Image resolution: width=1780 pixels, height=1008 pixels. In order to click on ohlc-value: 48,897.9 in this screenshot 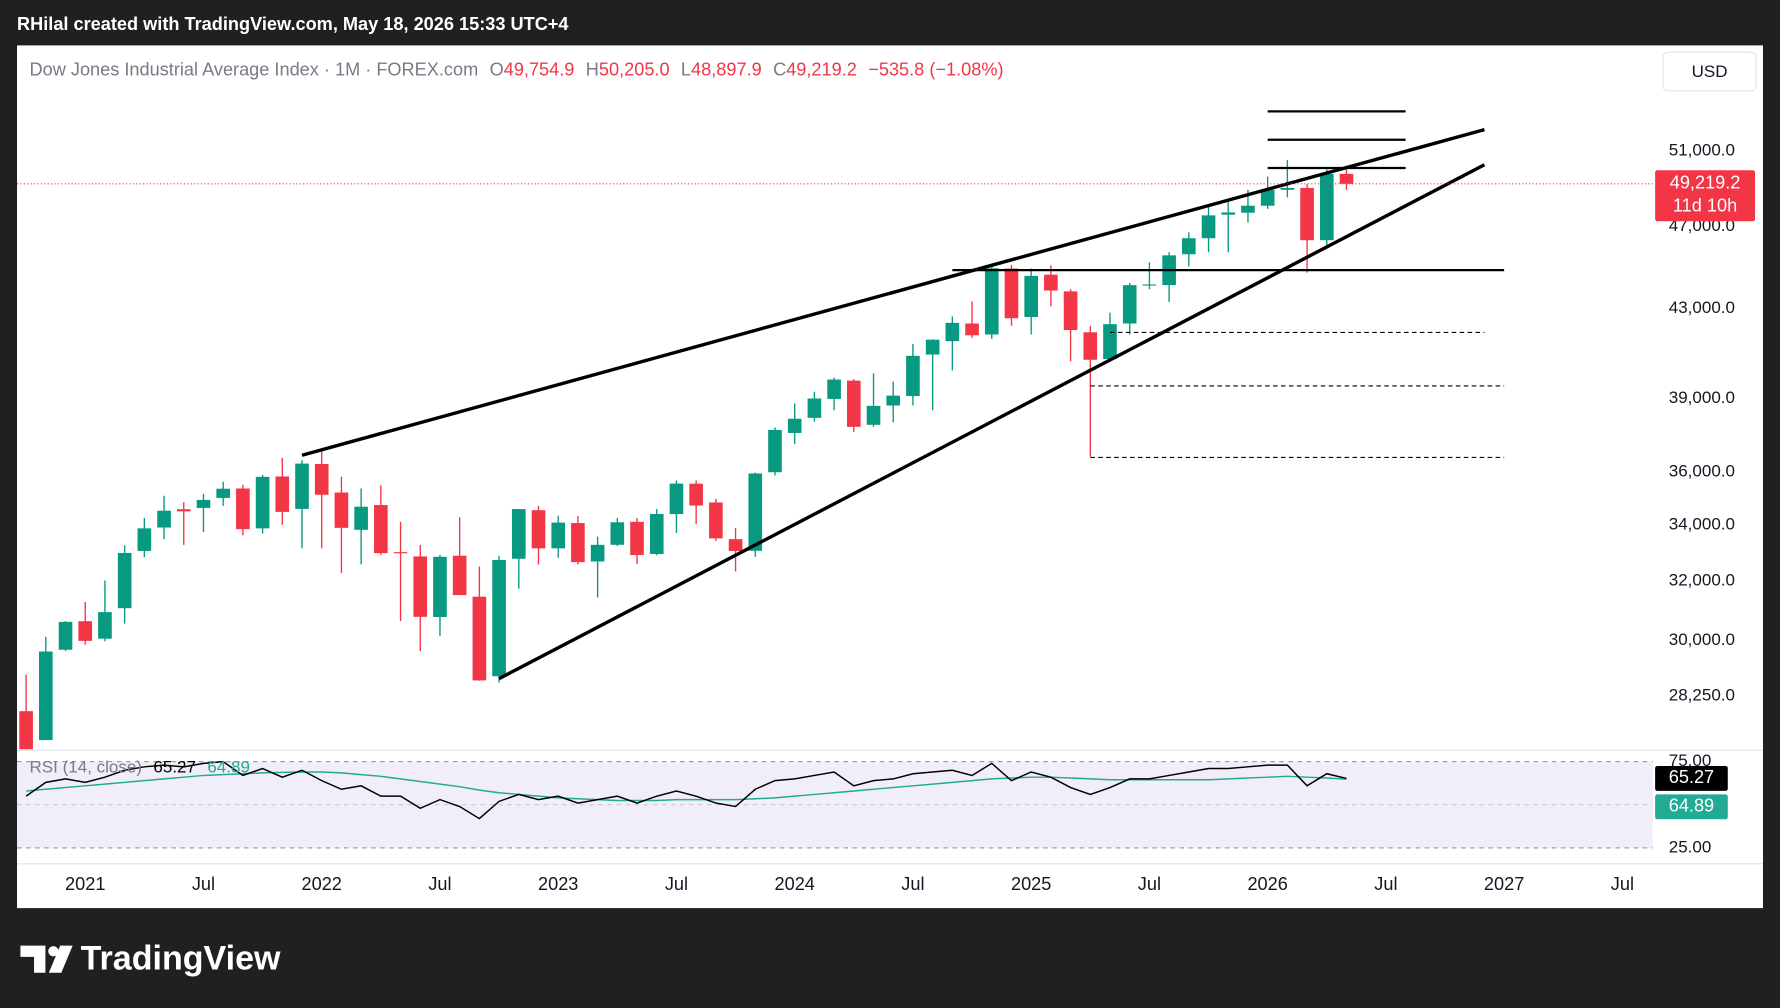, I will do `click(726, 69)`.